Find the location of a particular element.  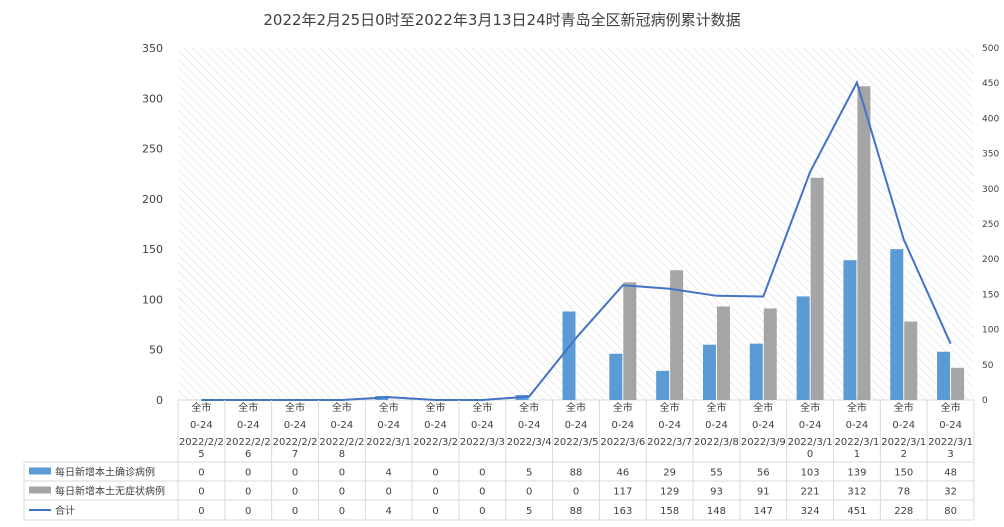

y-right-tick-label: 400 is located at coordinates (990, 119).